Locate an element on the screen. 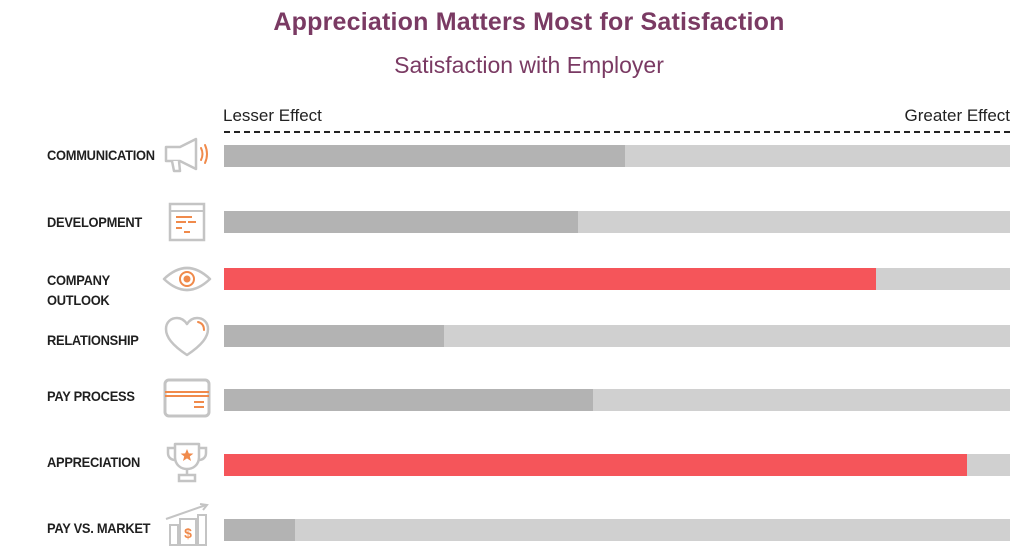  bar-appreciation is located at coordinates (595, 465).